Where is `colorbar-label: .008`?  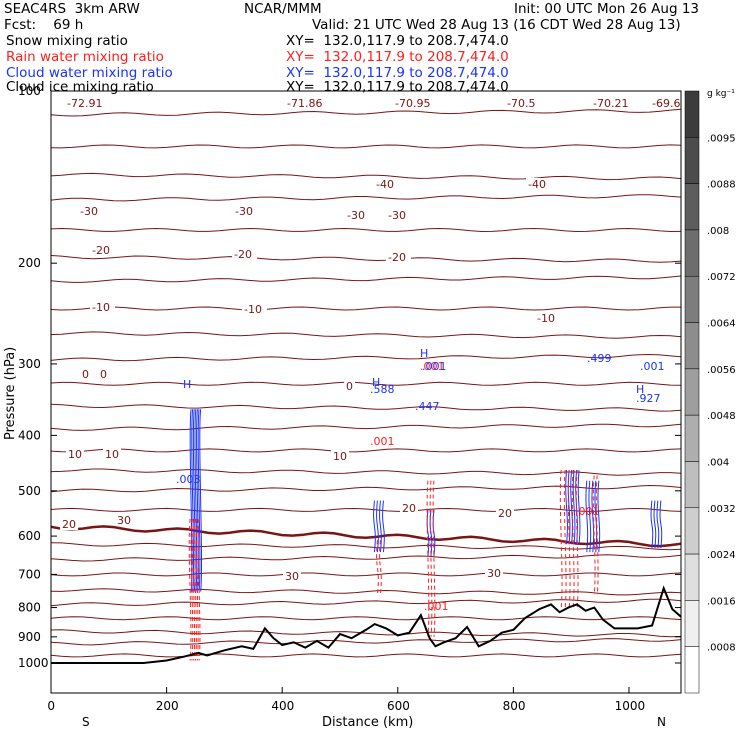
colorbar-label: .008 is located at coordinates (718, 231).